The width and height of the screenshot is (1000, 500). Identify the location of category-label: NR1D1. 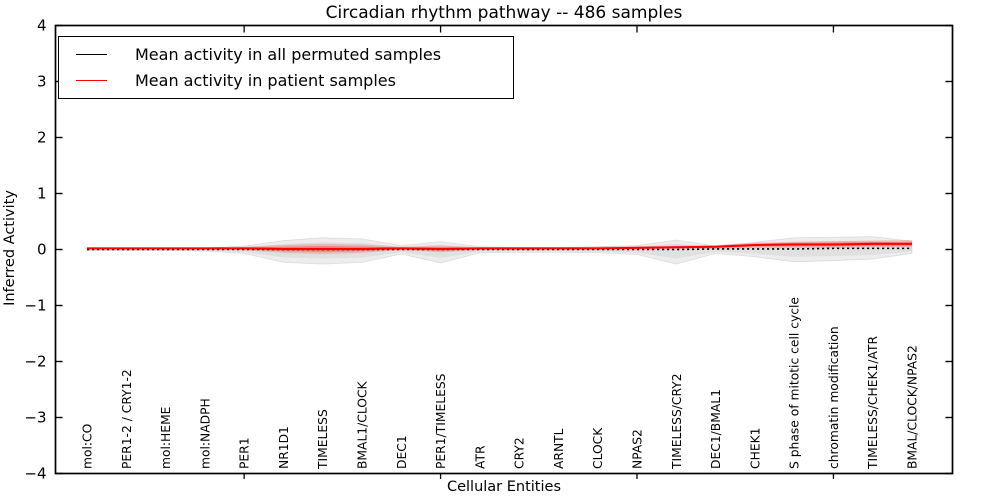
(284, 447).